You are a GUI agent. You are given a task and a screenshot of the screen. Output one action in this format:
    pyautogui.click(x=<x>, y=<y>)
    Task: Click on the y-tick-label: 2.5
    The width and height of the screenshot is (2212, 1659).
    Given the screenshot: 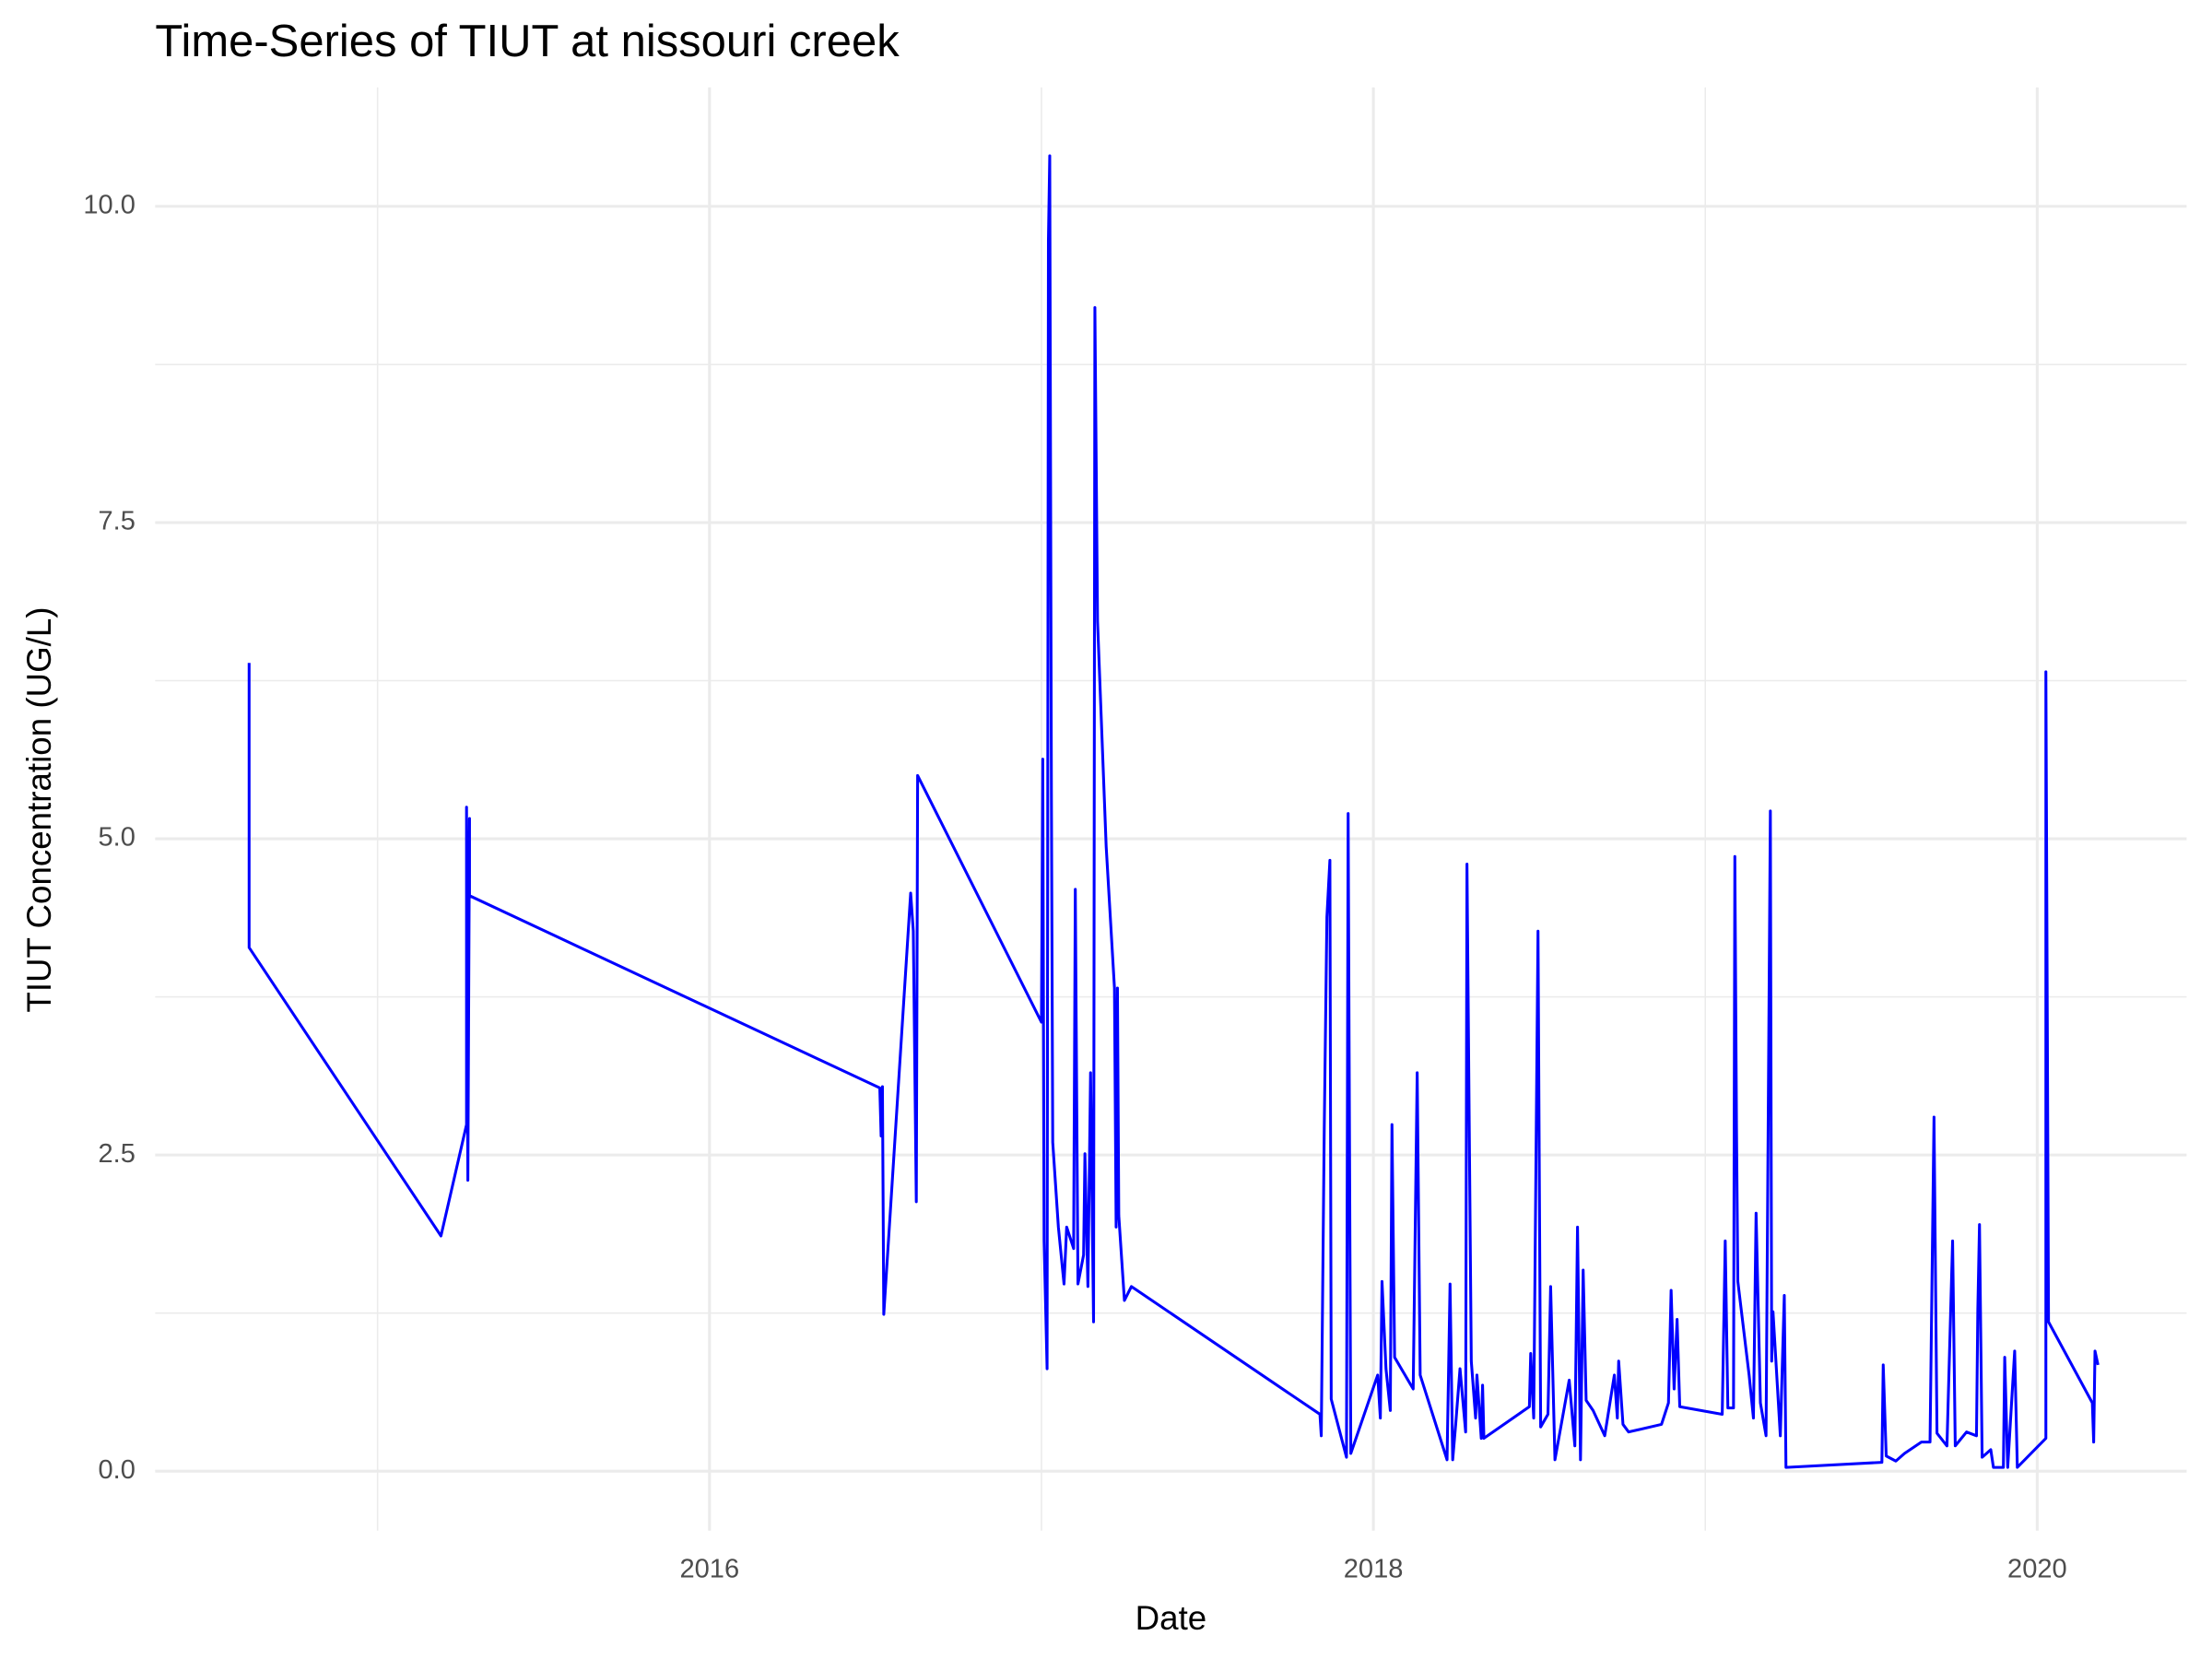 What is the action you would take?
    pyautogui.click(x=117, y=1154)
    